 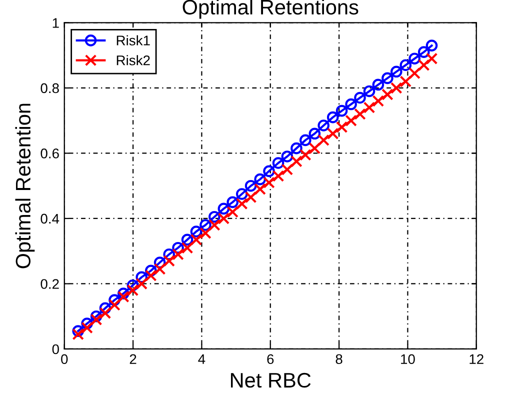 What do you see at coordinates (408, 359) in the screenshot?
I see `x-tick-label: 10` at bounding box center [408, 359].